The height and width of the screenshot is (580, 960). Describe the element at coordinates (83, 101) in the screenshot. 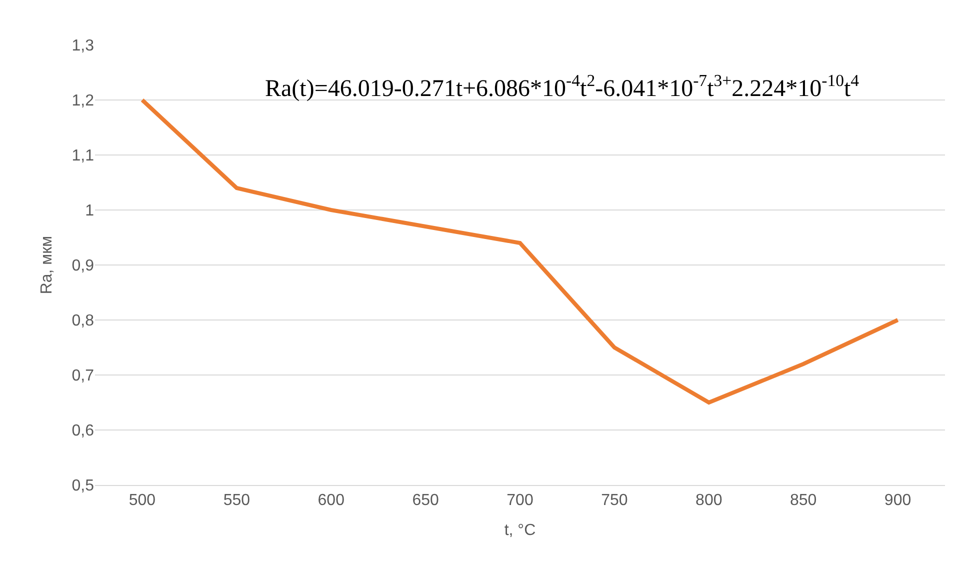

I see `y-tick-label: 1,2` at that location.